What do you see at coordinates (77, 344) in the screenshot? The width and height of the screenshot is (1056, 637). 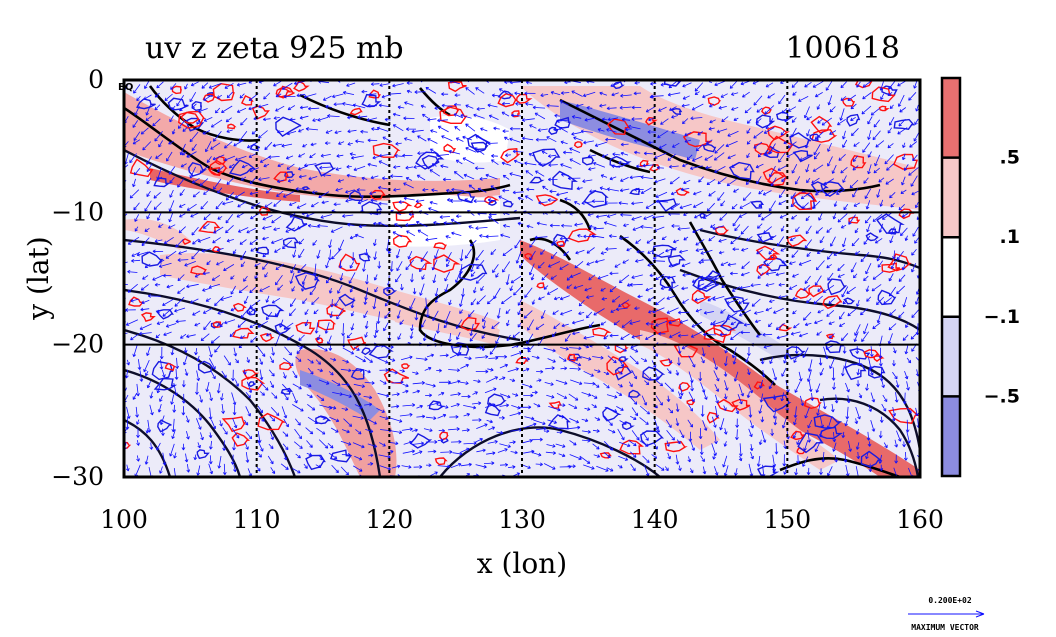 I see `y-tick-label: −20` at bounding box center [77, 344].